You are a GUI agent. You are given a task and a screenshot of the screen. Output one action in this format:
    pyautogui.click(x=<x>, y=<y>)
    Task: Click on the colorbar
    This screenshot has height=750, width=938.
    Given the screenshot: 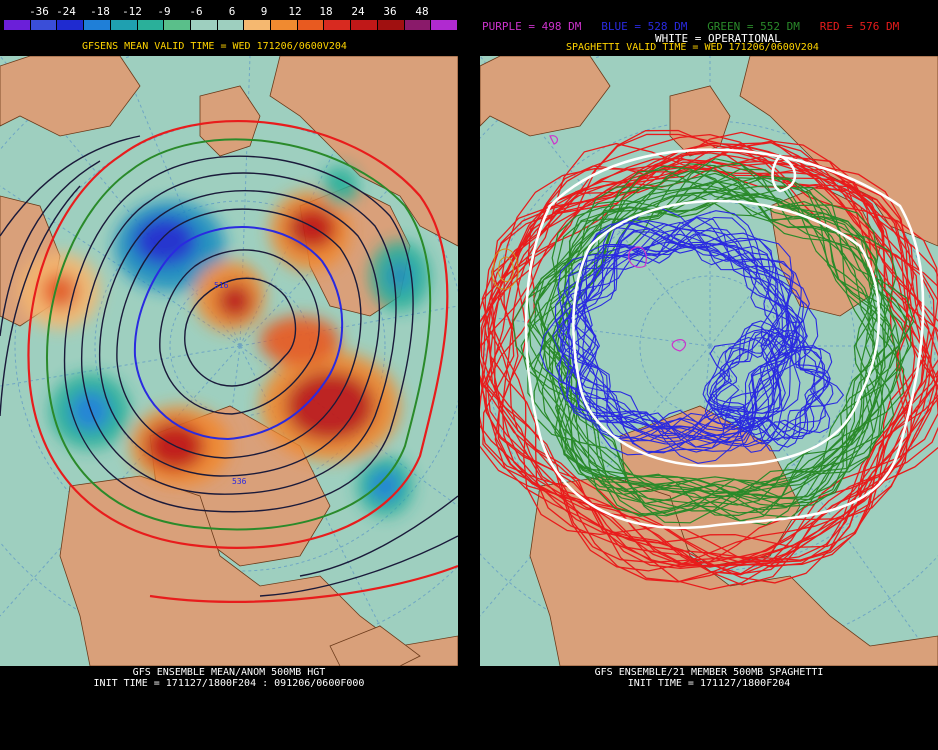 What is the action you would take?
    pyautogui.click(x=231, y=25)
    